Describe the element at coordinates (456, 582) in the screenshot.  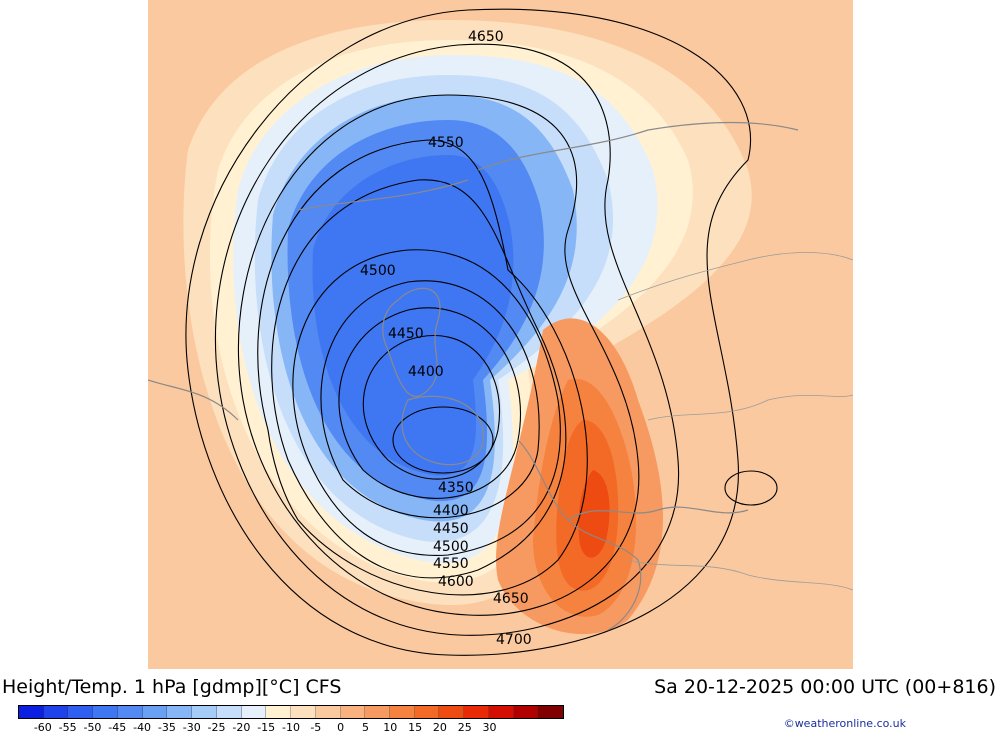
I see `contour-label: 4600` at that location.